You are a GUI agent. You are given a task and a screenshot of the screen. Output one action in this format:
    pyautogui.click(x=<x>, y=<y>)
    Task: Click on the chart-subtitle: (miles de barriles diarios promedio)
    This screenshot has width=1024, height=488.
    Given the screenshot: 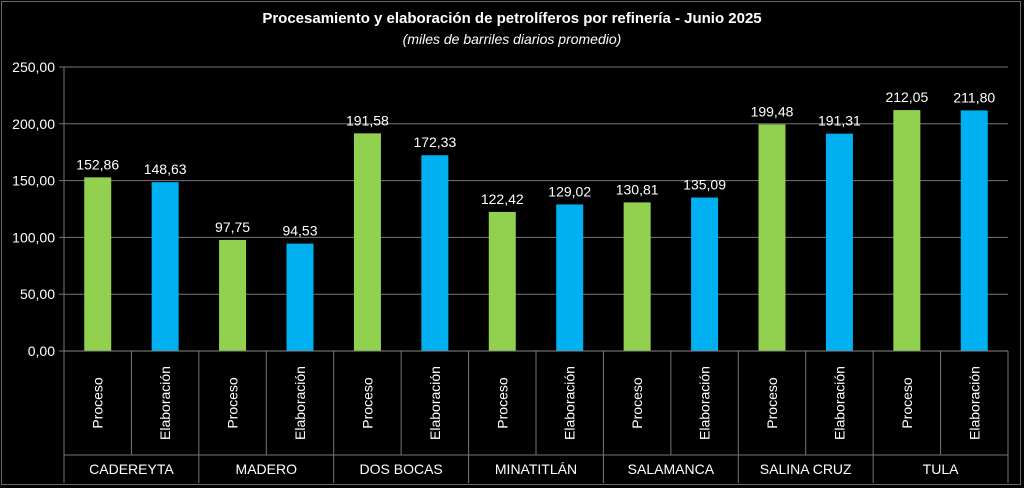 What is the action you would take?
    pyautogui.click(x=512, y=39)
    